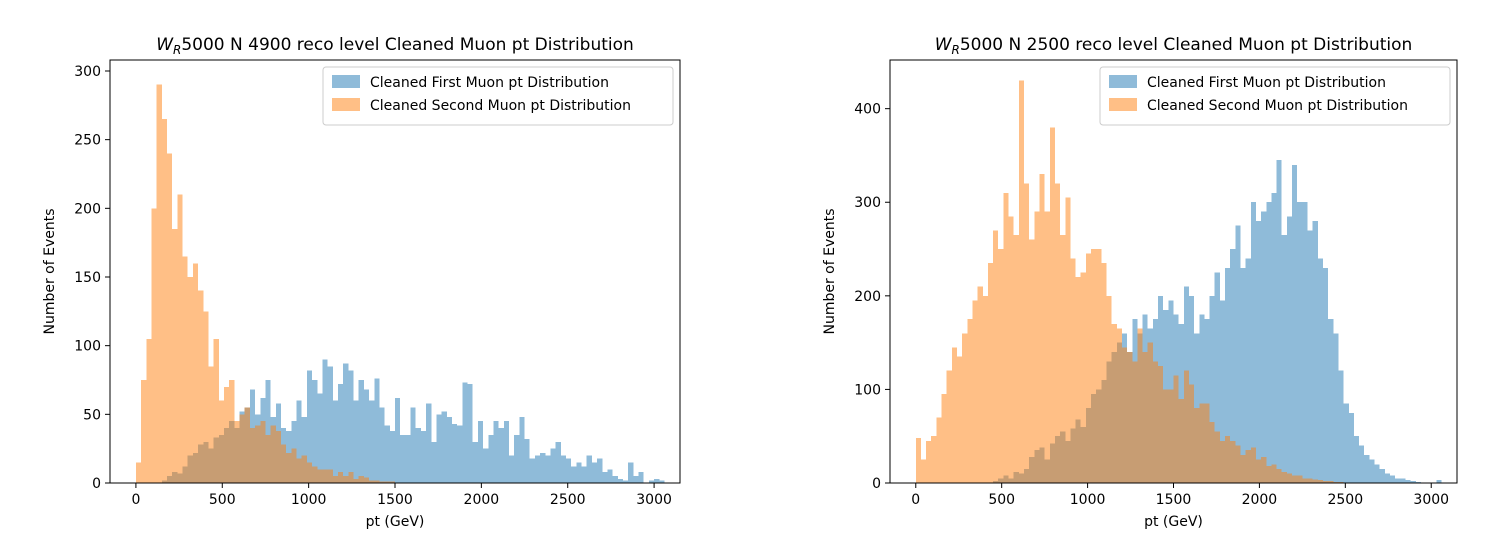  Describe the element at coordinates (1123, 81) in the screenshot. I see `legend-swatch` at that location.